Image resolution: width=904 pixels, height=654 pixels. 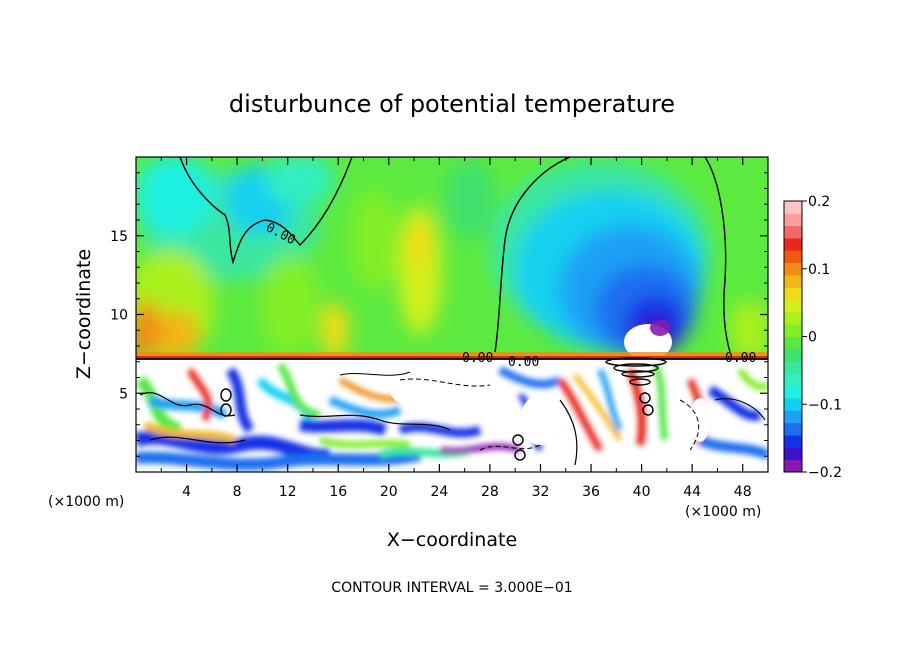 I want to click on x-tick-label: 48, so click(x=743, y=492).